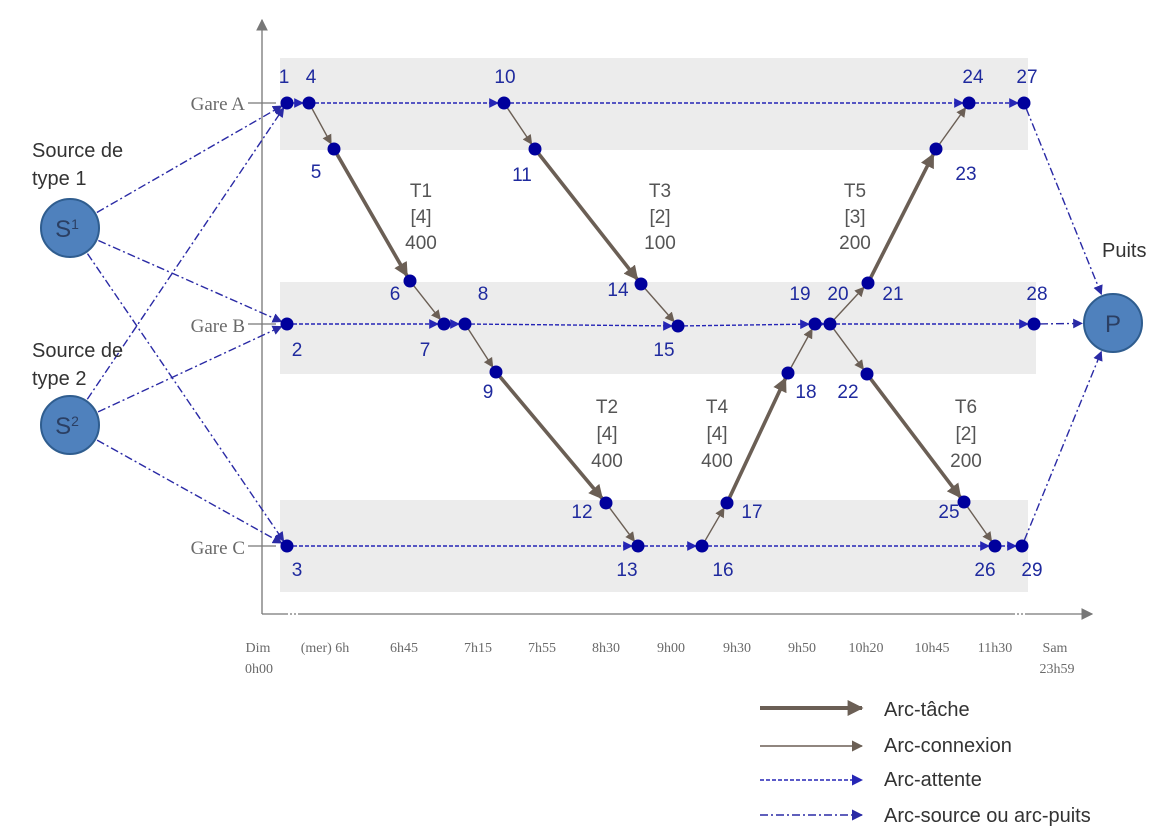  What do you see at coordinates (932, 648) in the screenshot?
I see `time-tick-10: 10h45` at bounding box center [932, 648].